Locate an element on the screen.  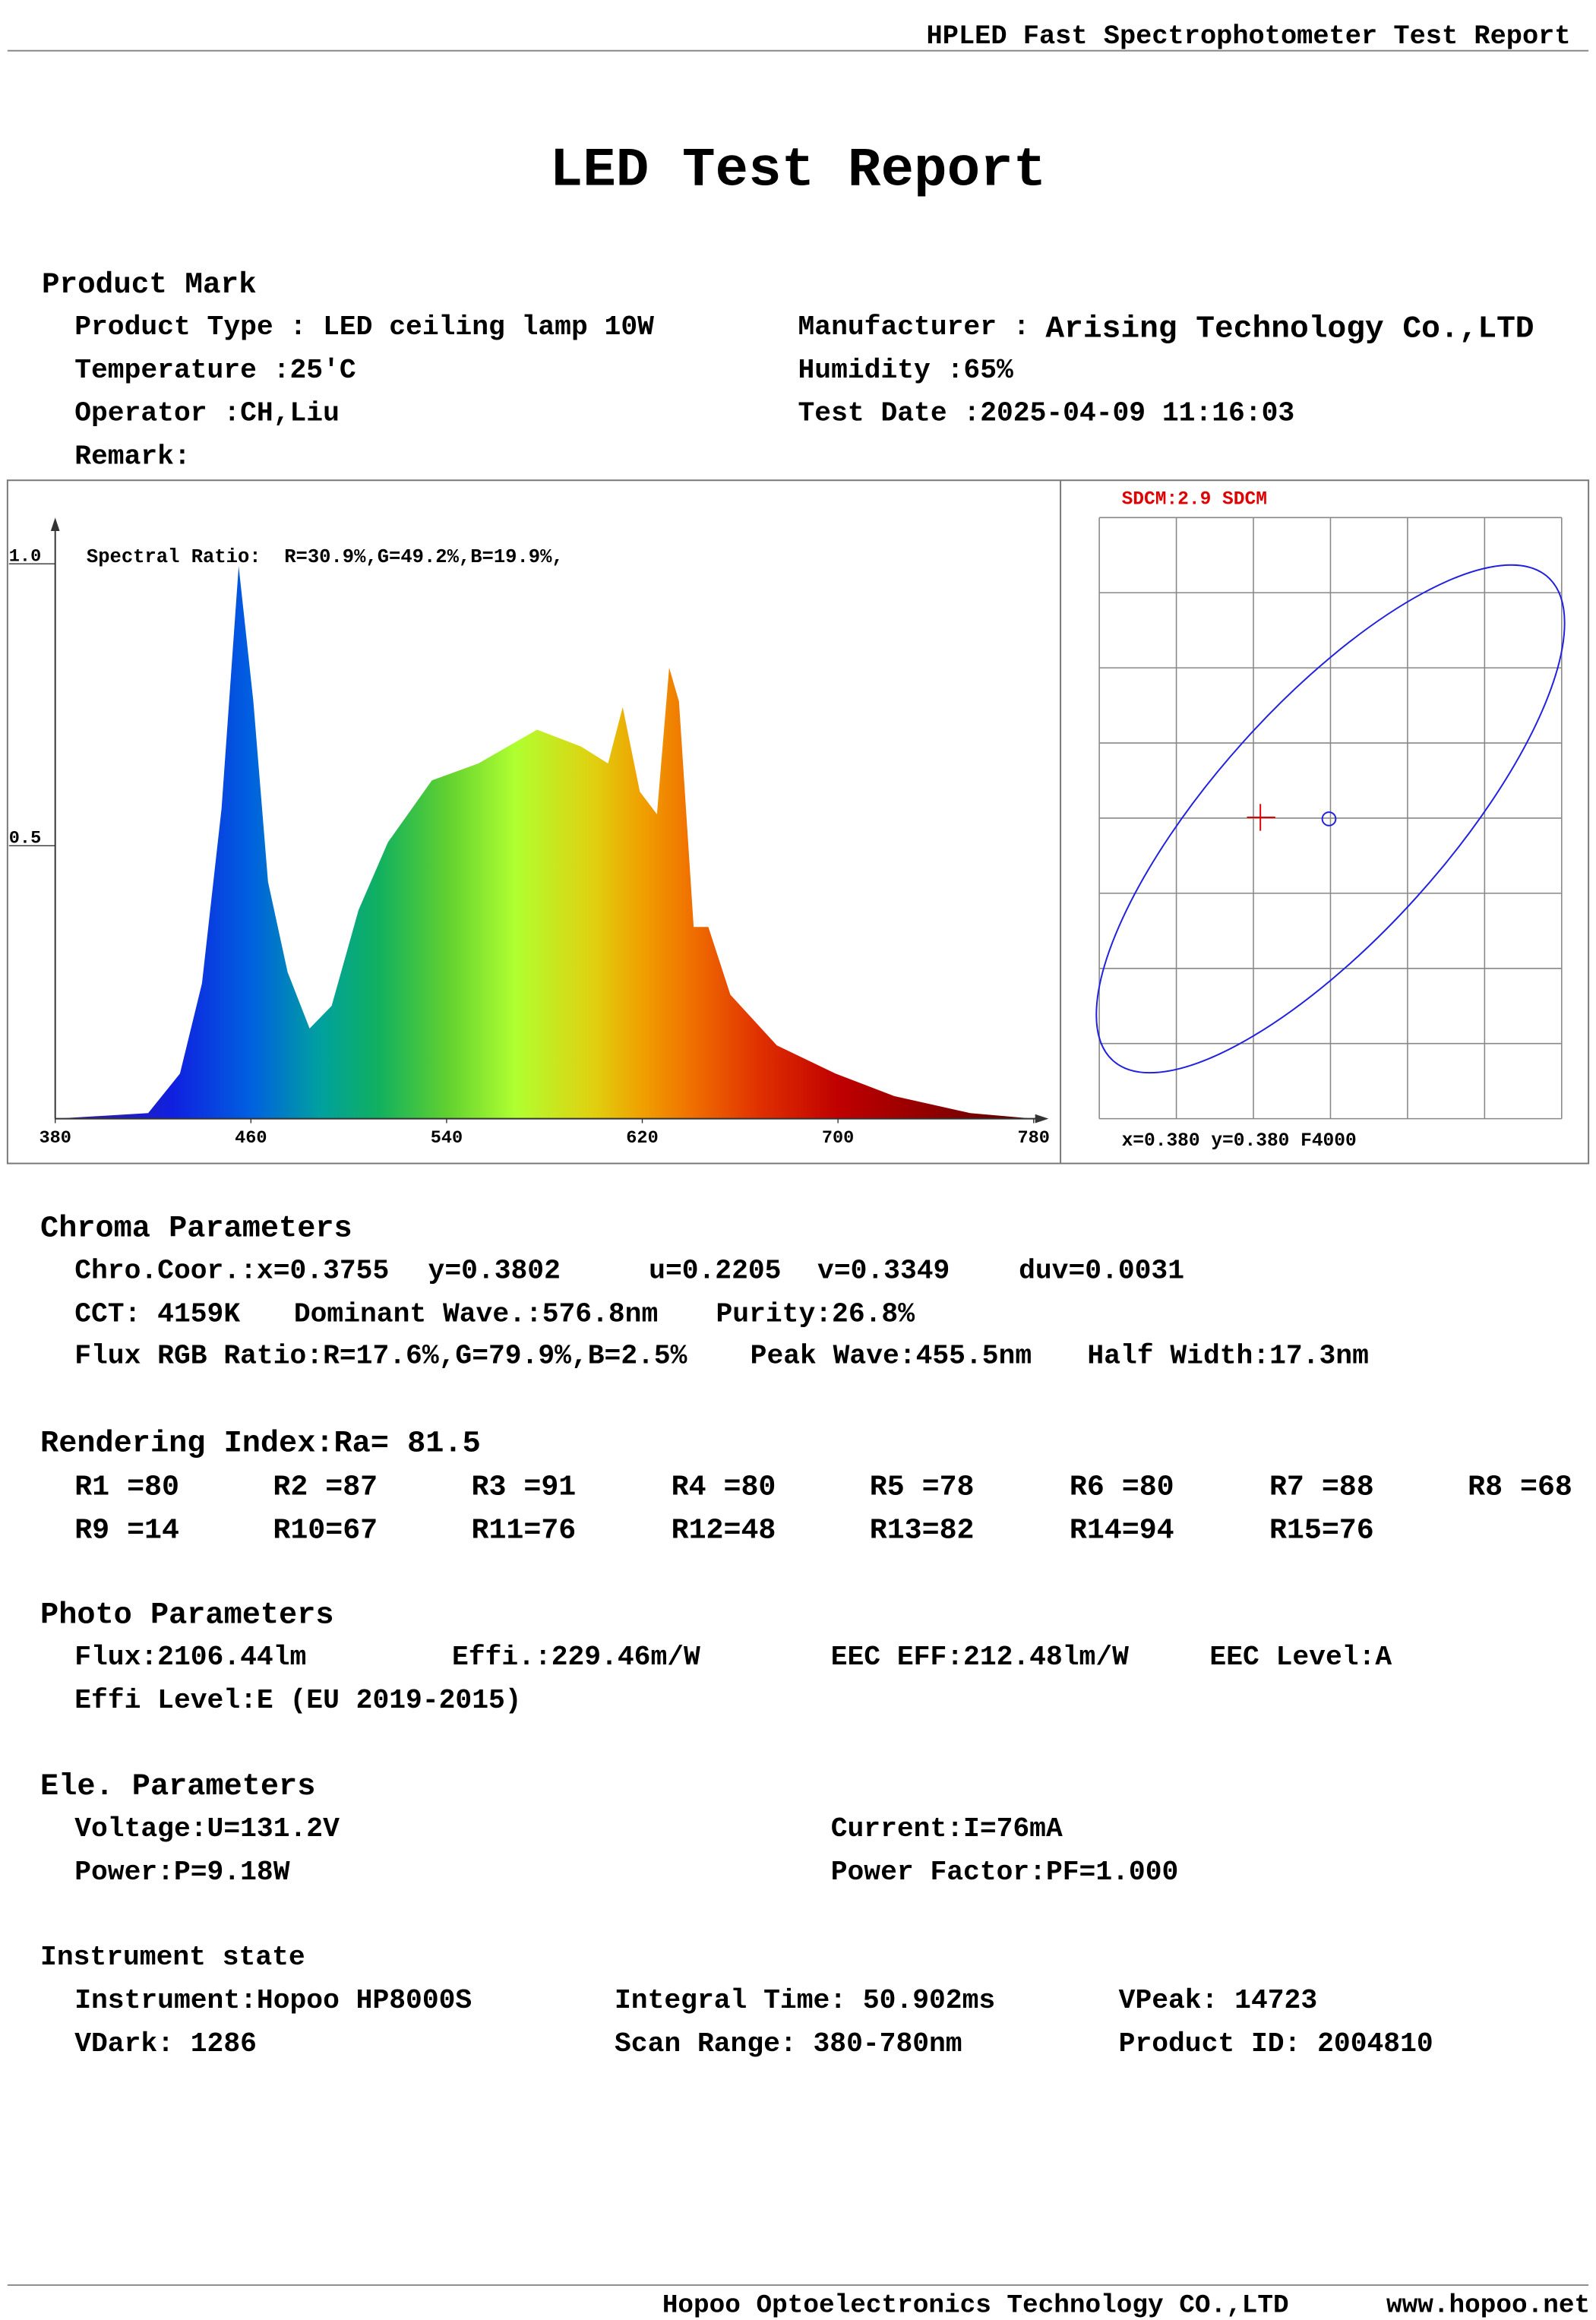
parameter: Voltage:U=131.2V is located at coordinates (207, 1828).